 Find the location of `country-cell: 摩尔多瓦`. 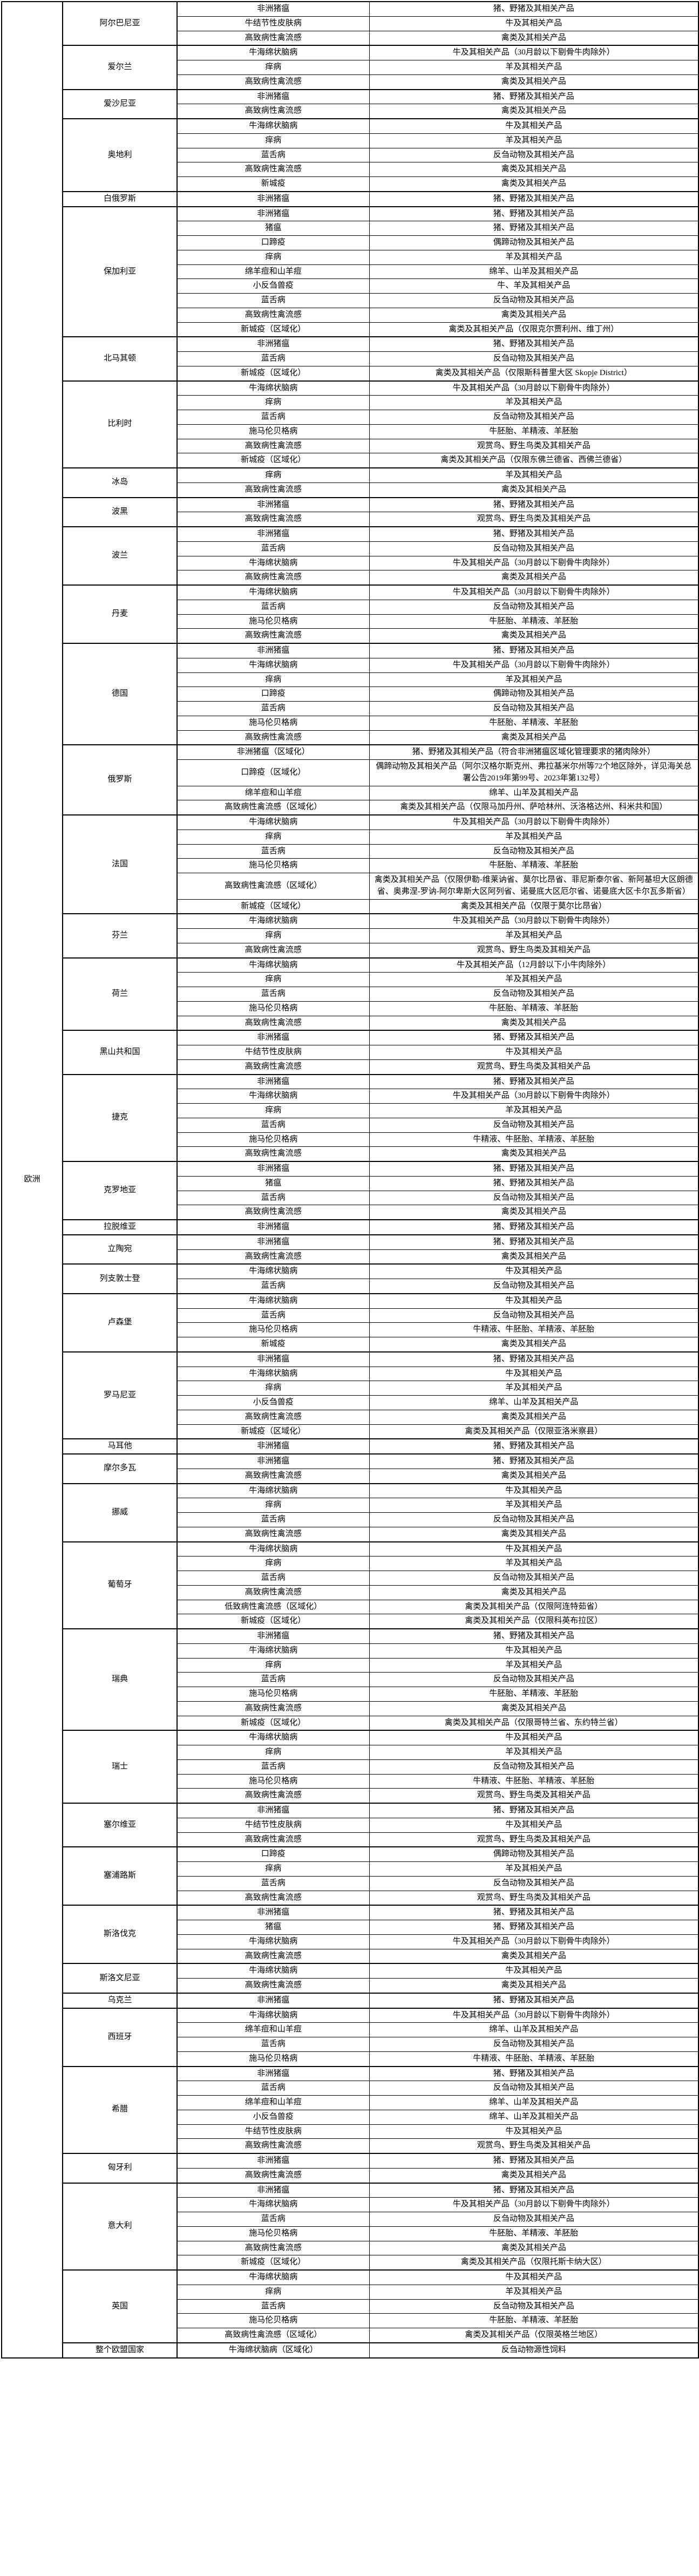

country-cell: 摩尔多瓦 is located at coordinates (120, 1468).